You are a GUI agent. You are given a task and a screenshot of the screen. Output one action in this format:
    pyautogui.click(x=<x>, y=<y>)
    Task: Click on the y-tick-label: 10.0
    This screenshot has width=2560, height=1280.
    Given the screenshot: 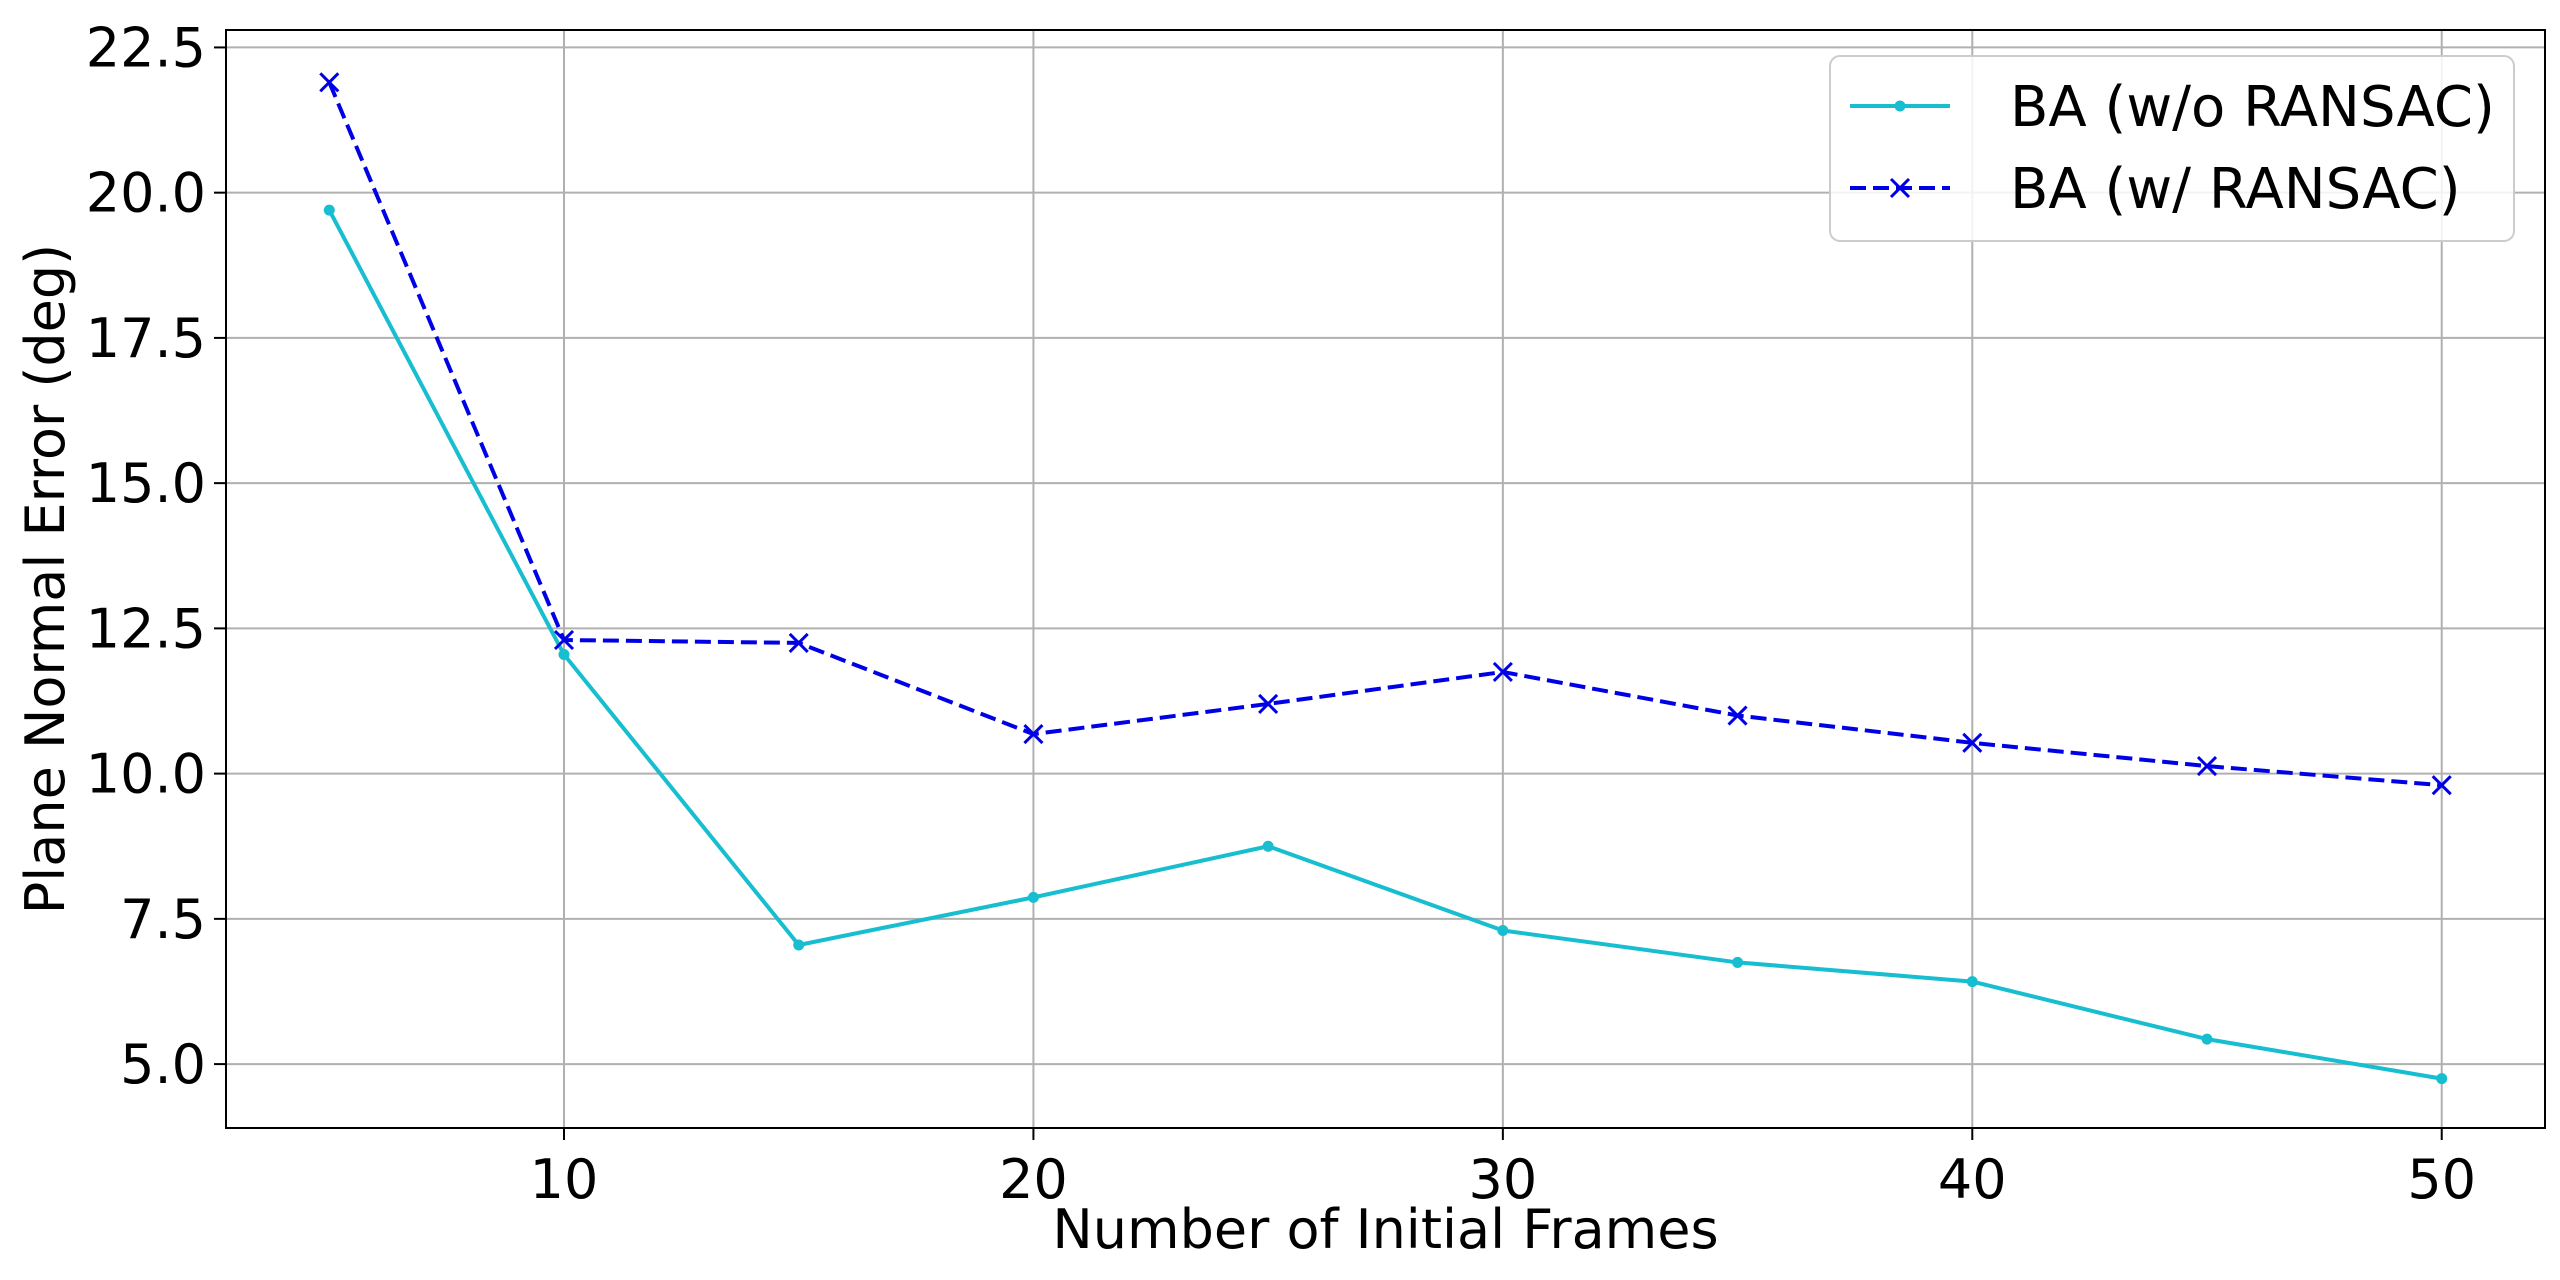 What is the action you would take?
    pyautogui.click(x=146, y=774)
    